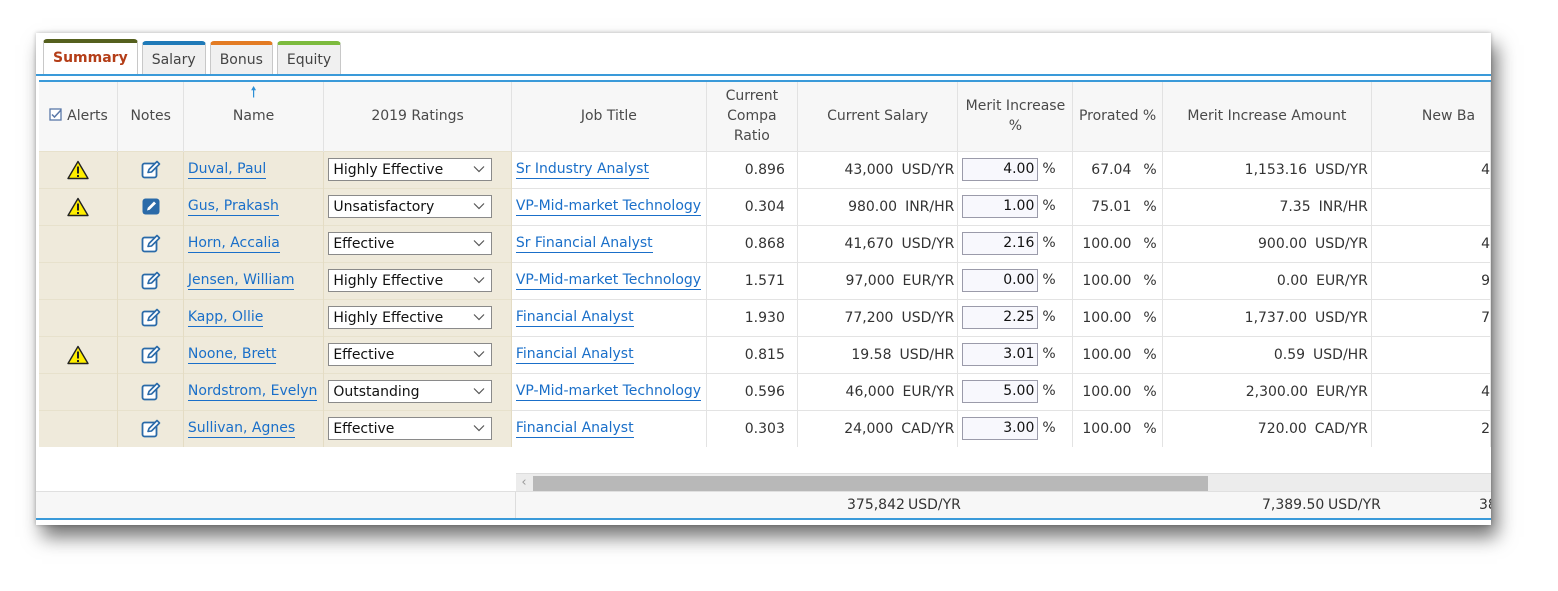  What do you see at coordinates (870, 483) in the screenshot?
I see `scrollbar-thumb` at bounding box center [870, 483].